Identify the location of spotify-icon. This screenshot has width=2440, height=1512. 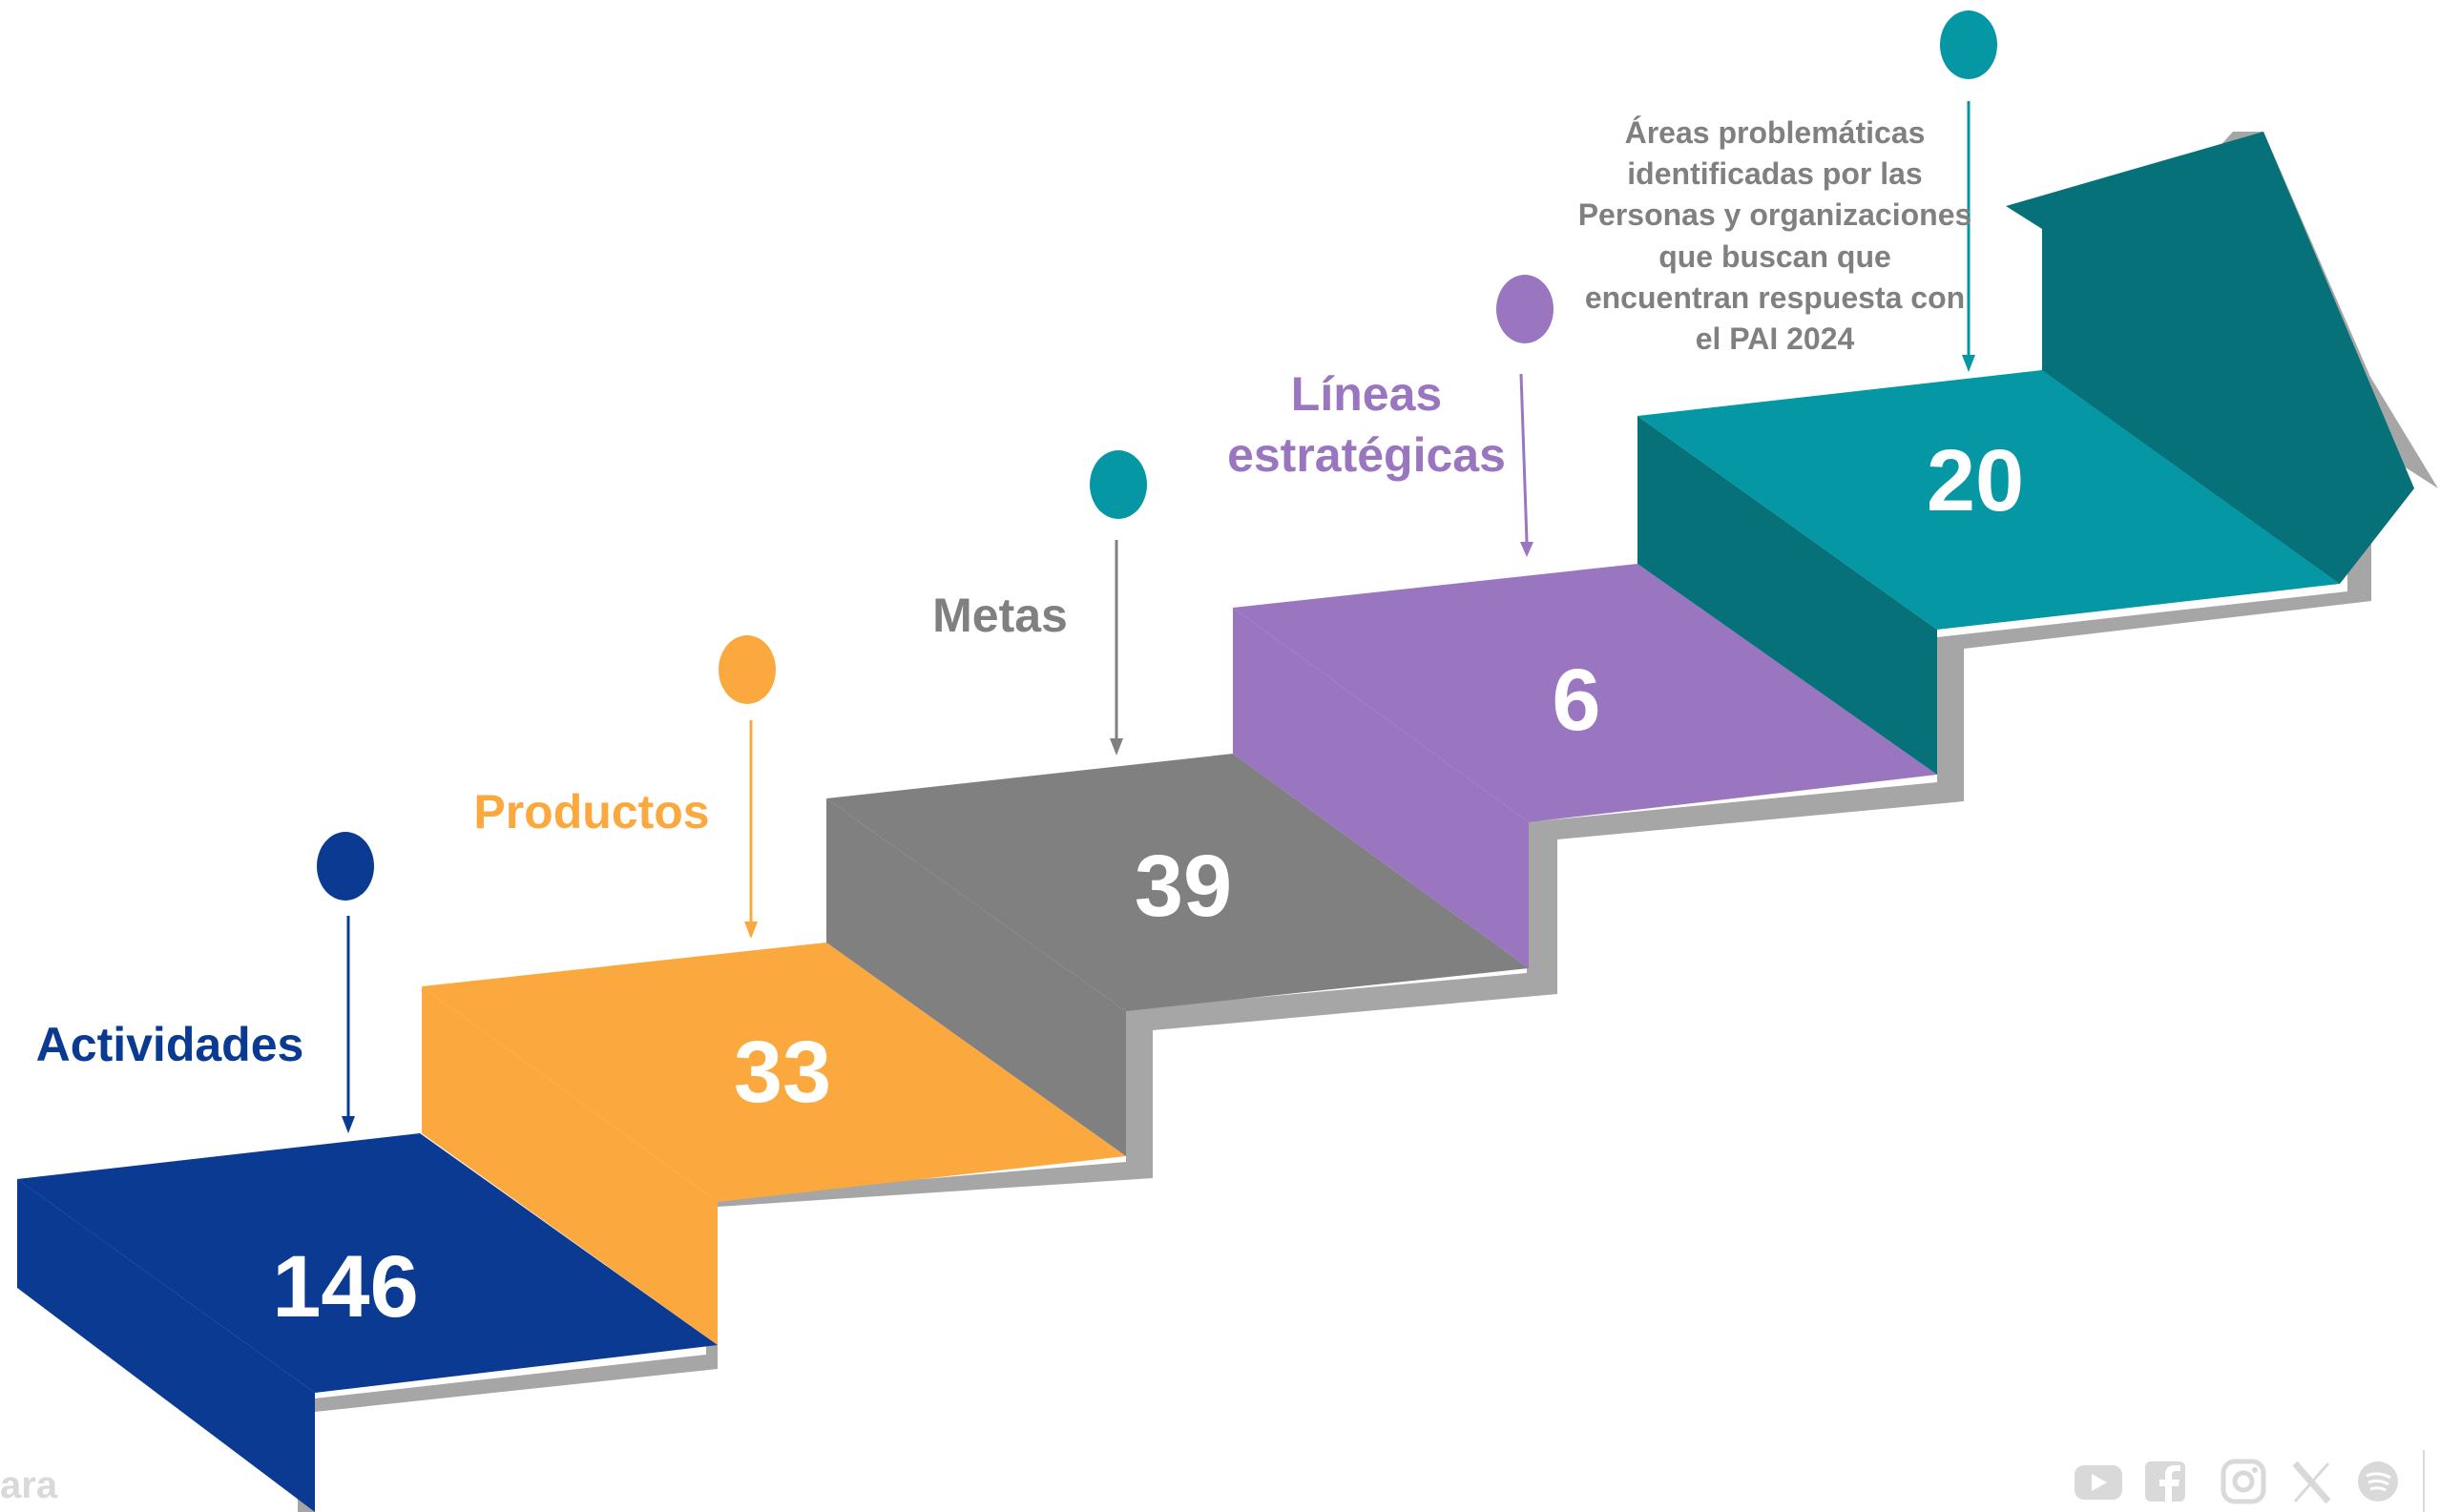
(2378, 1482).